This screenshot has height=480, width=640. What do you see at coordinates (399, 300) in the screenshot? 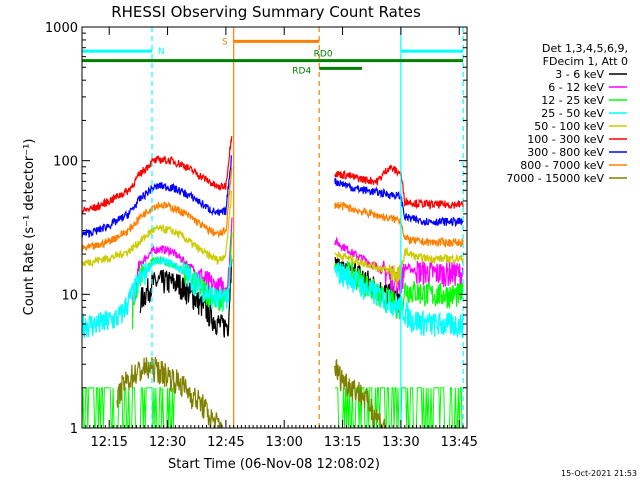
I see `series-line-25-50-kev-b` at bounding box center [399, 300].